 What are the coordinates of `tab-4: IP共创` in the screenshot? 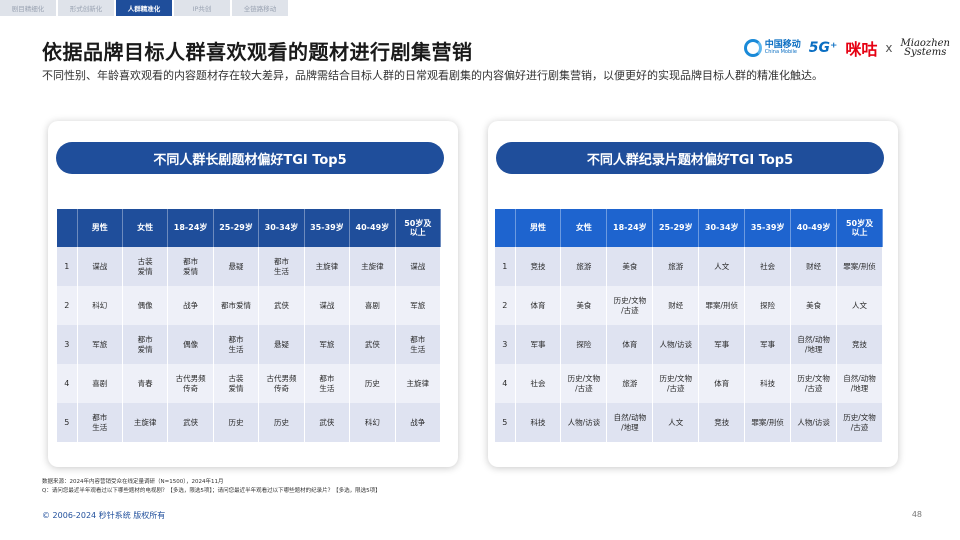 It's located at (202, 8).